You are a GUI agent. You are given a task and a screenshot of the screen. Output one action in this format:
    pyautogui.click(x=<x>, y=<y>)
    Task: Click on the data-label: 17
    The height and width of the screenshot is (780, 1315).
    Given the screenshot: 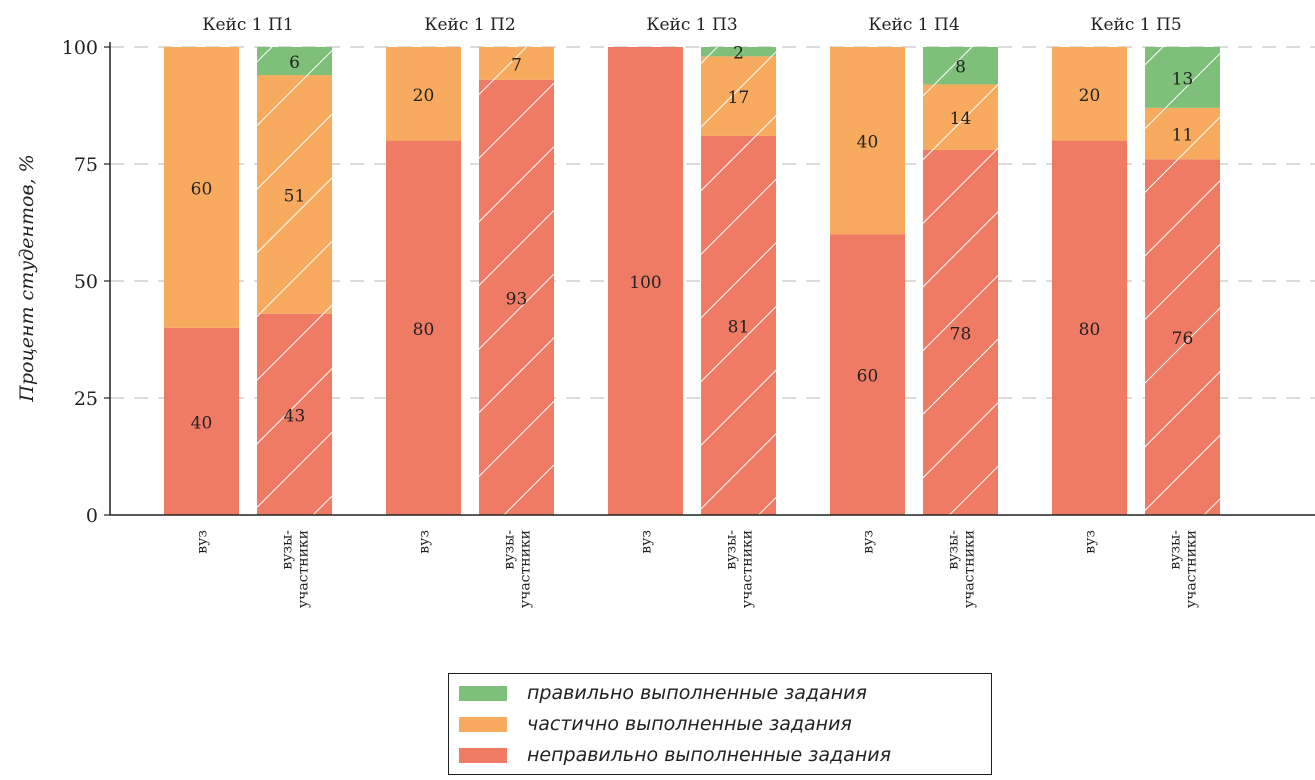 What is the action you would take?
    pyautogui.click(x=739, y=98)
    